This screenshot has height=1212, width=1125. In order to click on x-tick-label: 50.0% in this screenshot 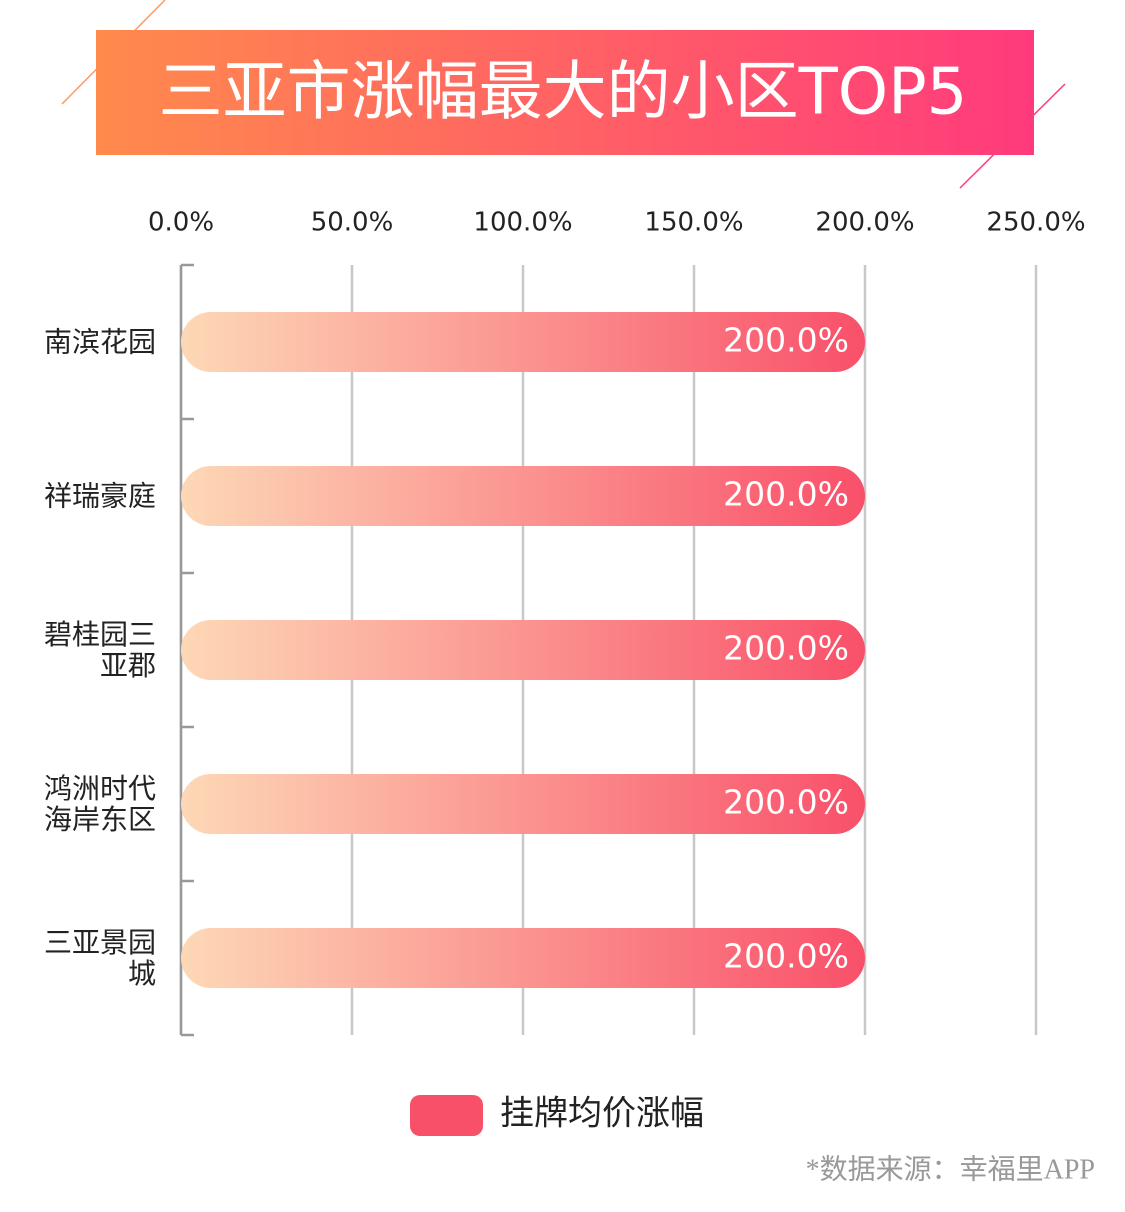, I will do `click(352, 223)`.